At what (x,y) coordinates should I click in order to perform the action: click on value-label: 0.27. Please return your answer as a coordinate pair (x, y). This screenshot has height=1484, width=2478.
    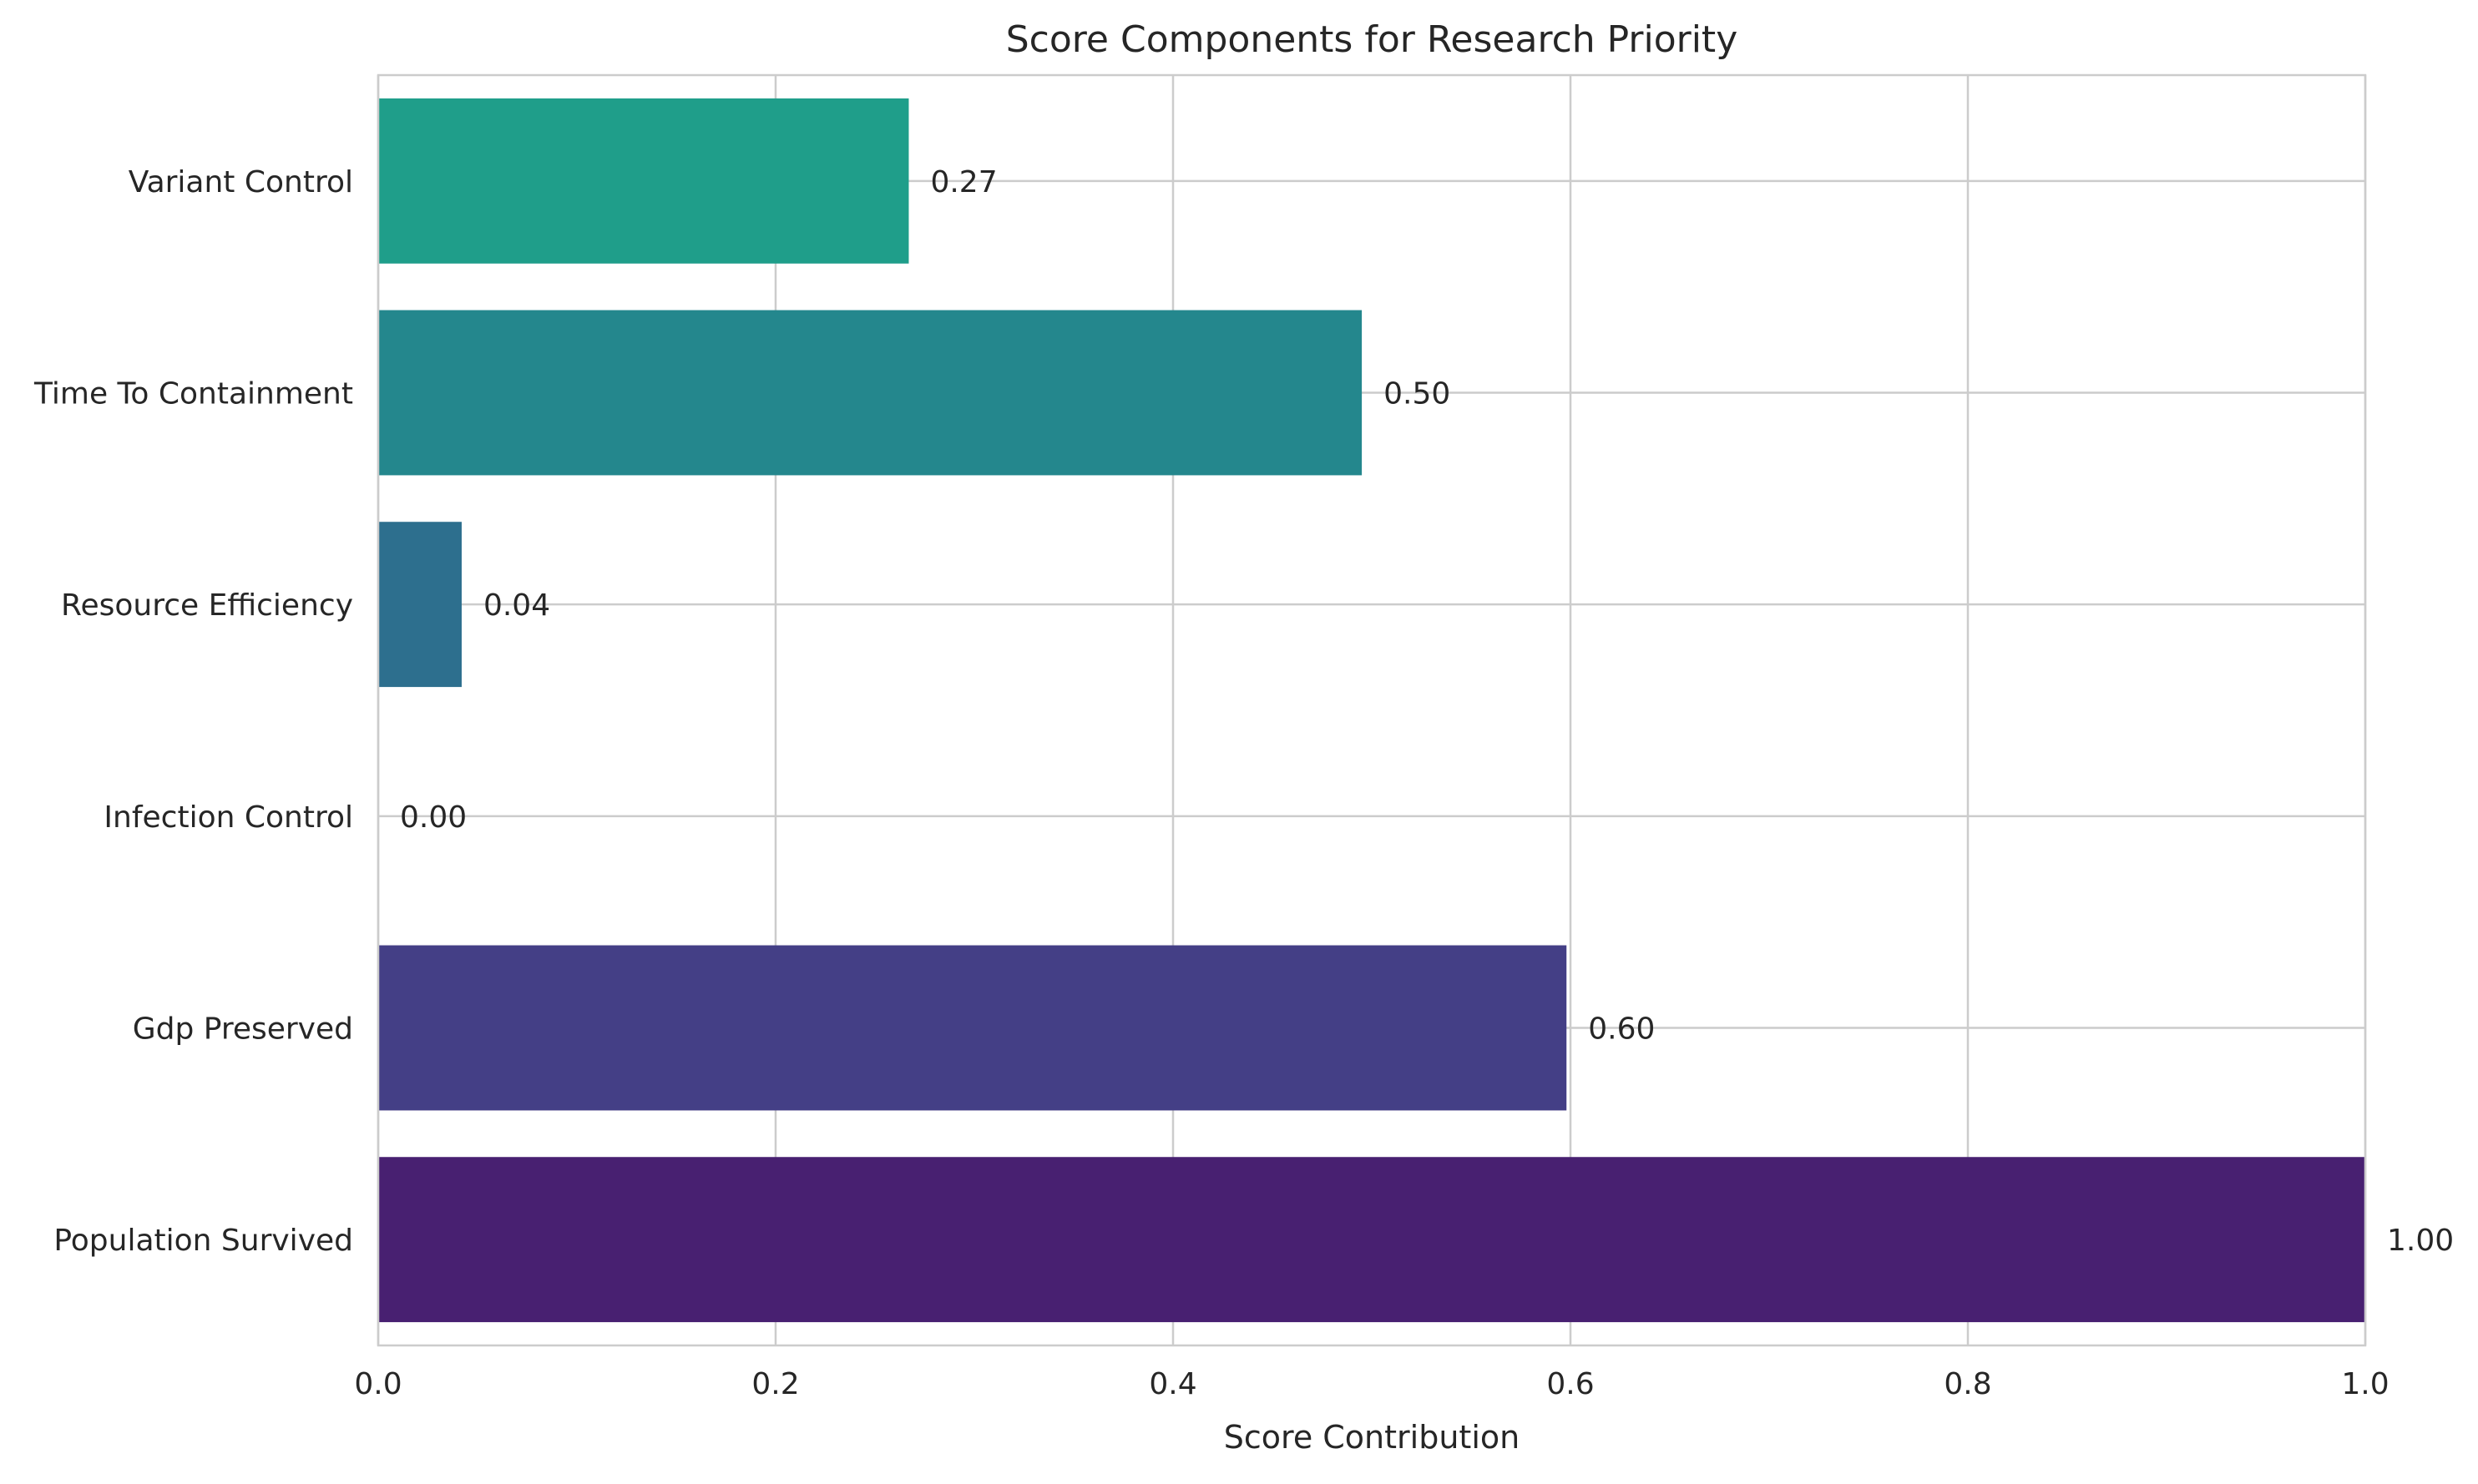
    Looking at the image, I should click on (963, 182).